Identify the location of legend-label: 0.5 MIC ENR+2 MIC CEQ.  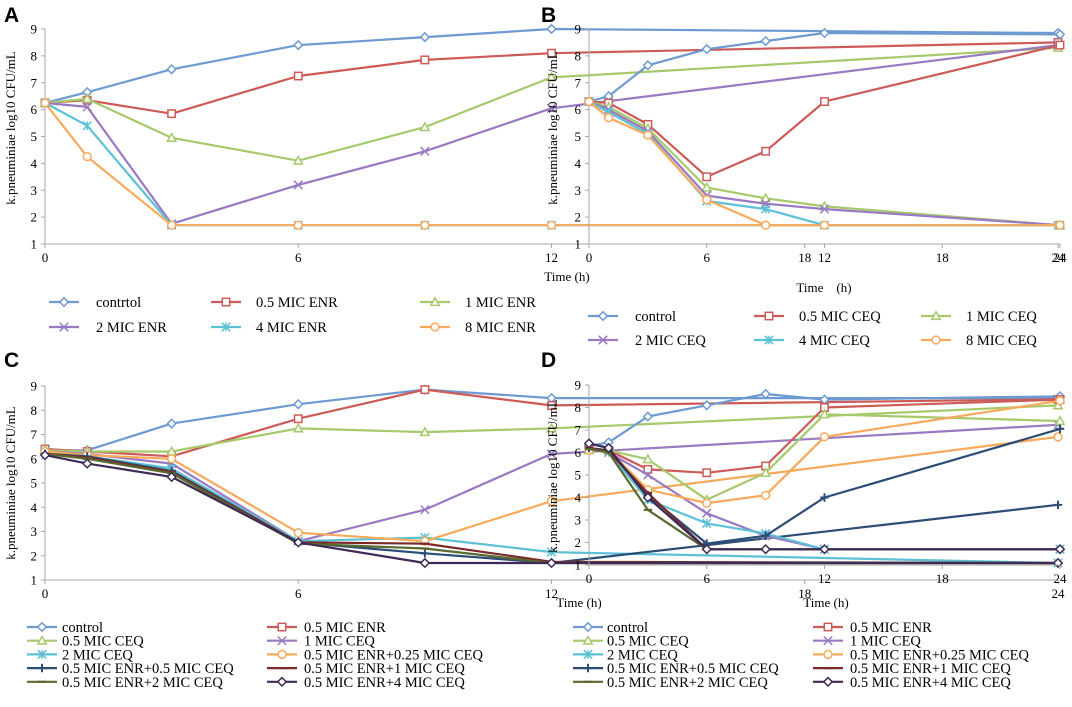
(142, 683).